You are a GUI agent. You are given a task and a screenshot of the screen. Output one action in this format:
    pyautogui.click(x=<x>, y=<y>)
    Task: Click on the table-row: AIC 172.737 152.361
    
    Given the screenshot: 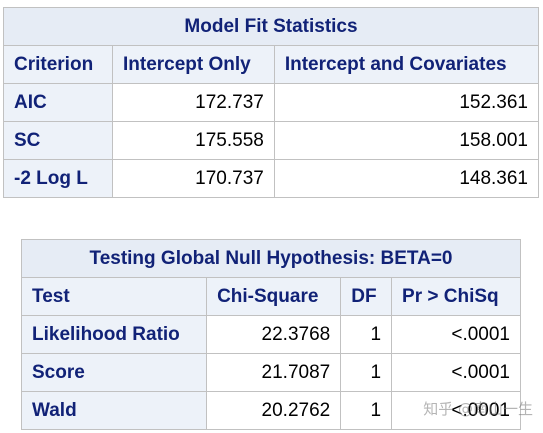 What is the action you would take?
    pyautogui.click(x=271, y=102)
    